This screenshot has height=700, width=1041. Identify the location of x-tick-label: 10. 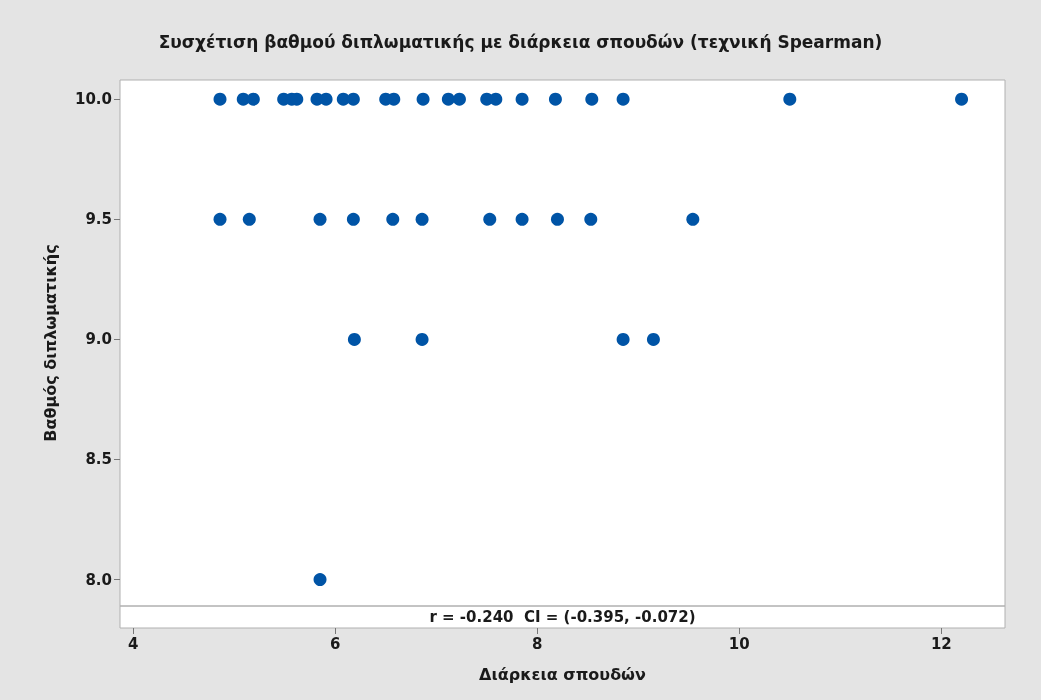
(739, 643).